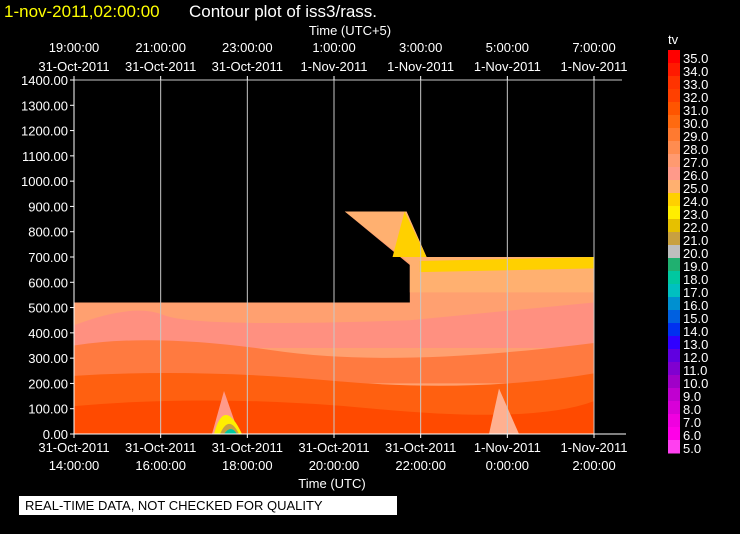 This screenshot has width=740, height=534. I want to click on bottom-tick-time: 0:00:00, so click(507, 465).